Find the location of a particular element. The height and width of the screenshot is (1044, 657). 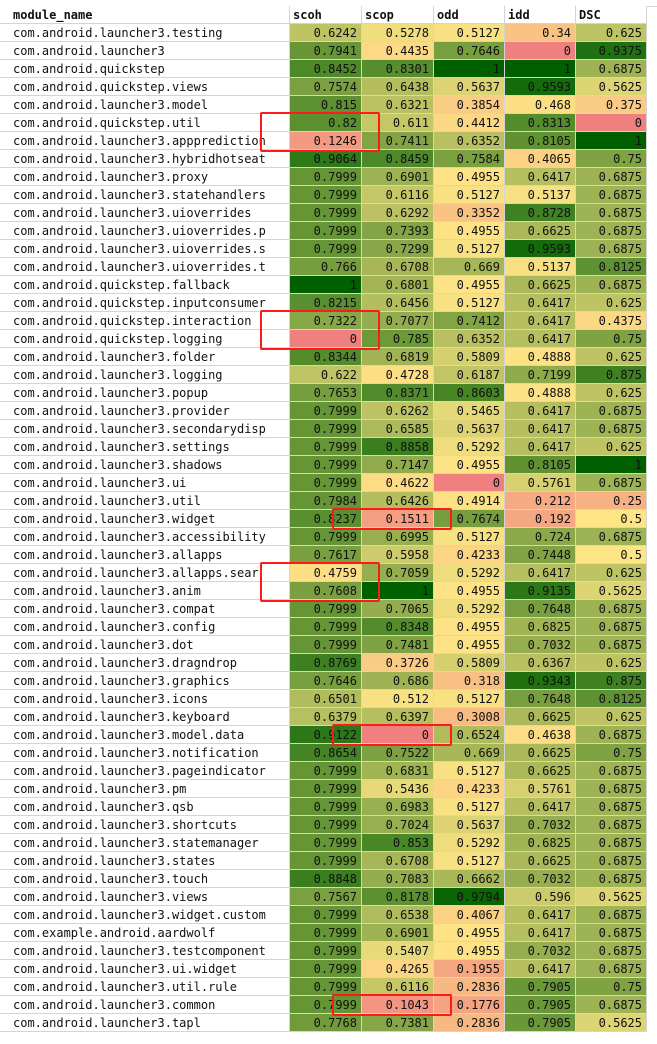

scop-cell: 0.7381 is located at coordinates (398, 1023).